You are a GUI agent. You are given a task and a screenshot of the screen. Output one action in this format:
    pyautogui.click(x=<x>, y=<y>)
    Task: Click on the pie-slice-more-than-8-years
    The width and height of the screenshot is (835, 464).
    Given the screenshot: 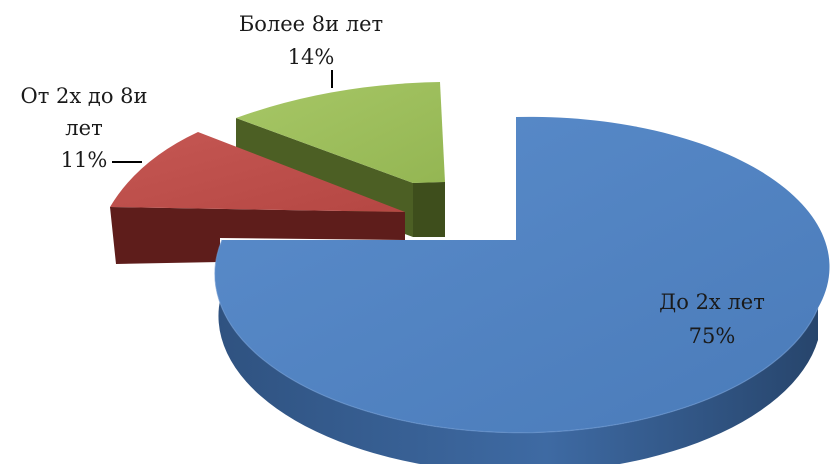 What is the action you would take?
    pyautogui.click(x=340, y=159)
    